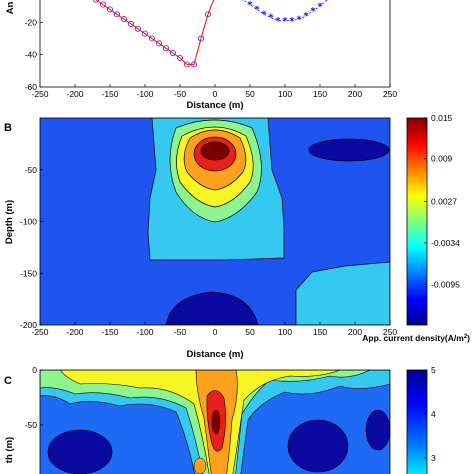 The width and height of the screenshot is (474, 474). I want to click on y-ticks: -50 -100 -150 -200, so click(31, 247).